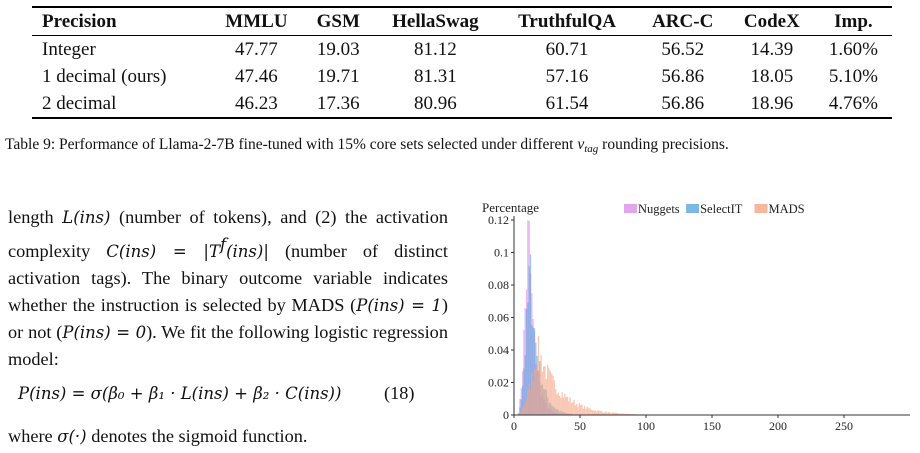 This screenshot has height=453, width=920. What do you see at coordinates (591, 149) in the screenshot?
I see `caption-subscript: tag` at bounding box center [591, 149].